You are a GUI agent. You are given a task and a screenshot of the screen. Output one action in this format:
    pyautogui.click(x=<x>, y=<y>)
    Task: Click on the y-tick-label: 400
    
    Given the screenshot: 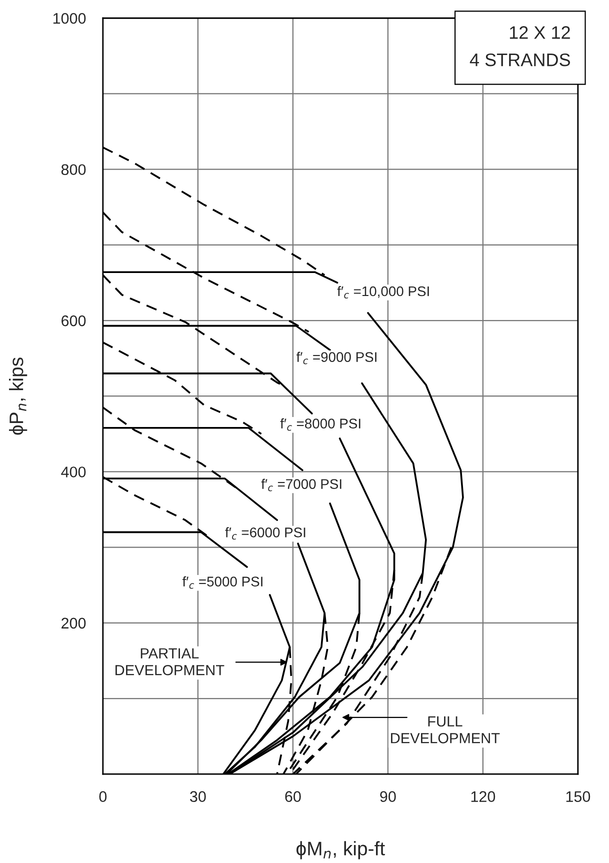 What is the action you would take?
    pyautogui.click(x=73, y=472)
    